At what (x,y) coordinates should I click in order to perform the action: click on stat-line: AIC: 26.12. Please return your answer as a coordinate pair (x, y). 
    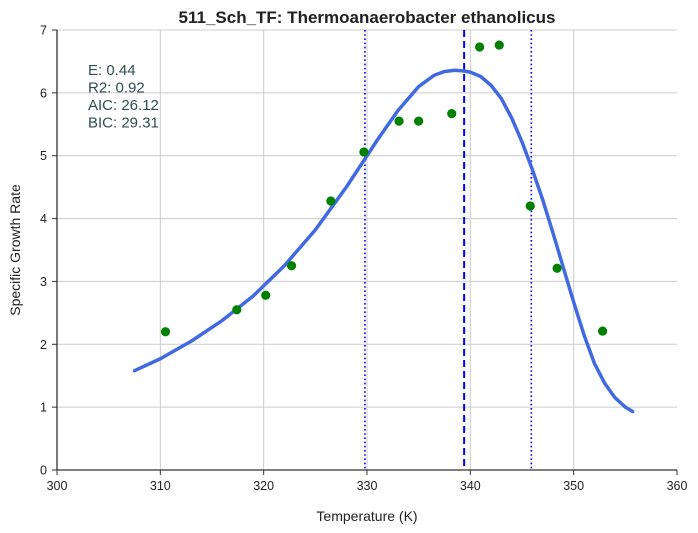
    Looking at the image, I should click on (123, 105).